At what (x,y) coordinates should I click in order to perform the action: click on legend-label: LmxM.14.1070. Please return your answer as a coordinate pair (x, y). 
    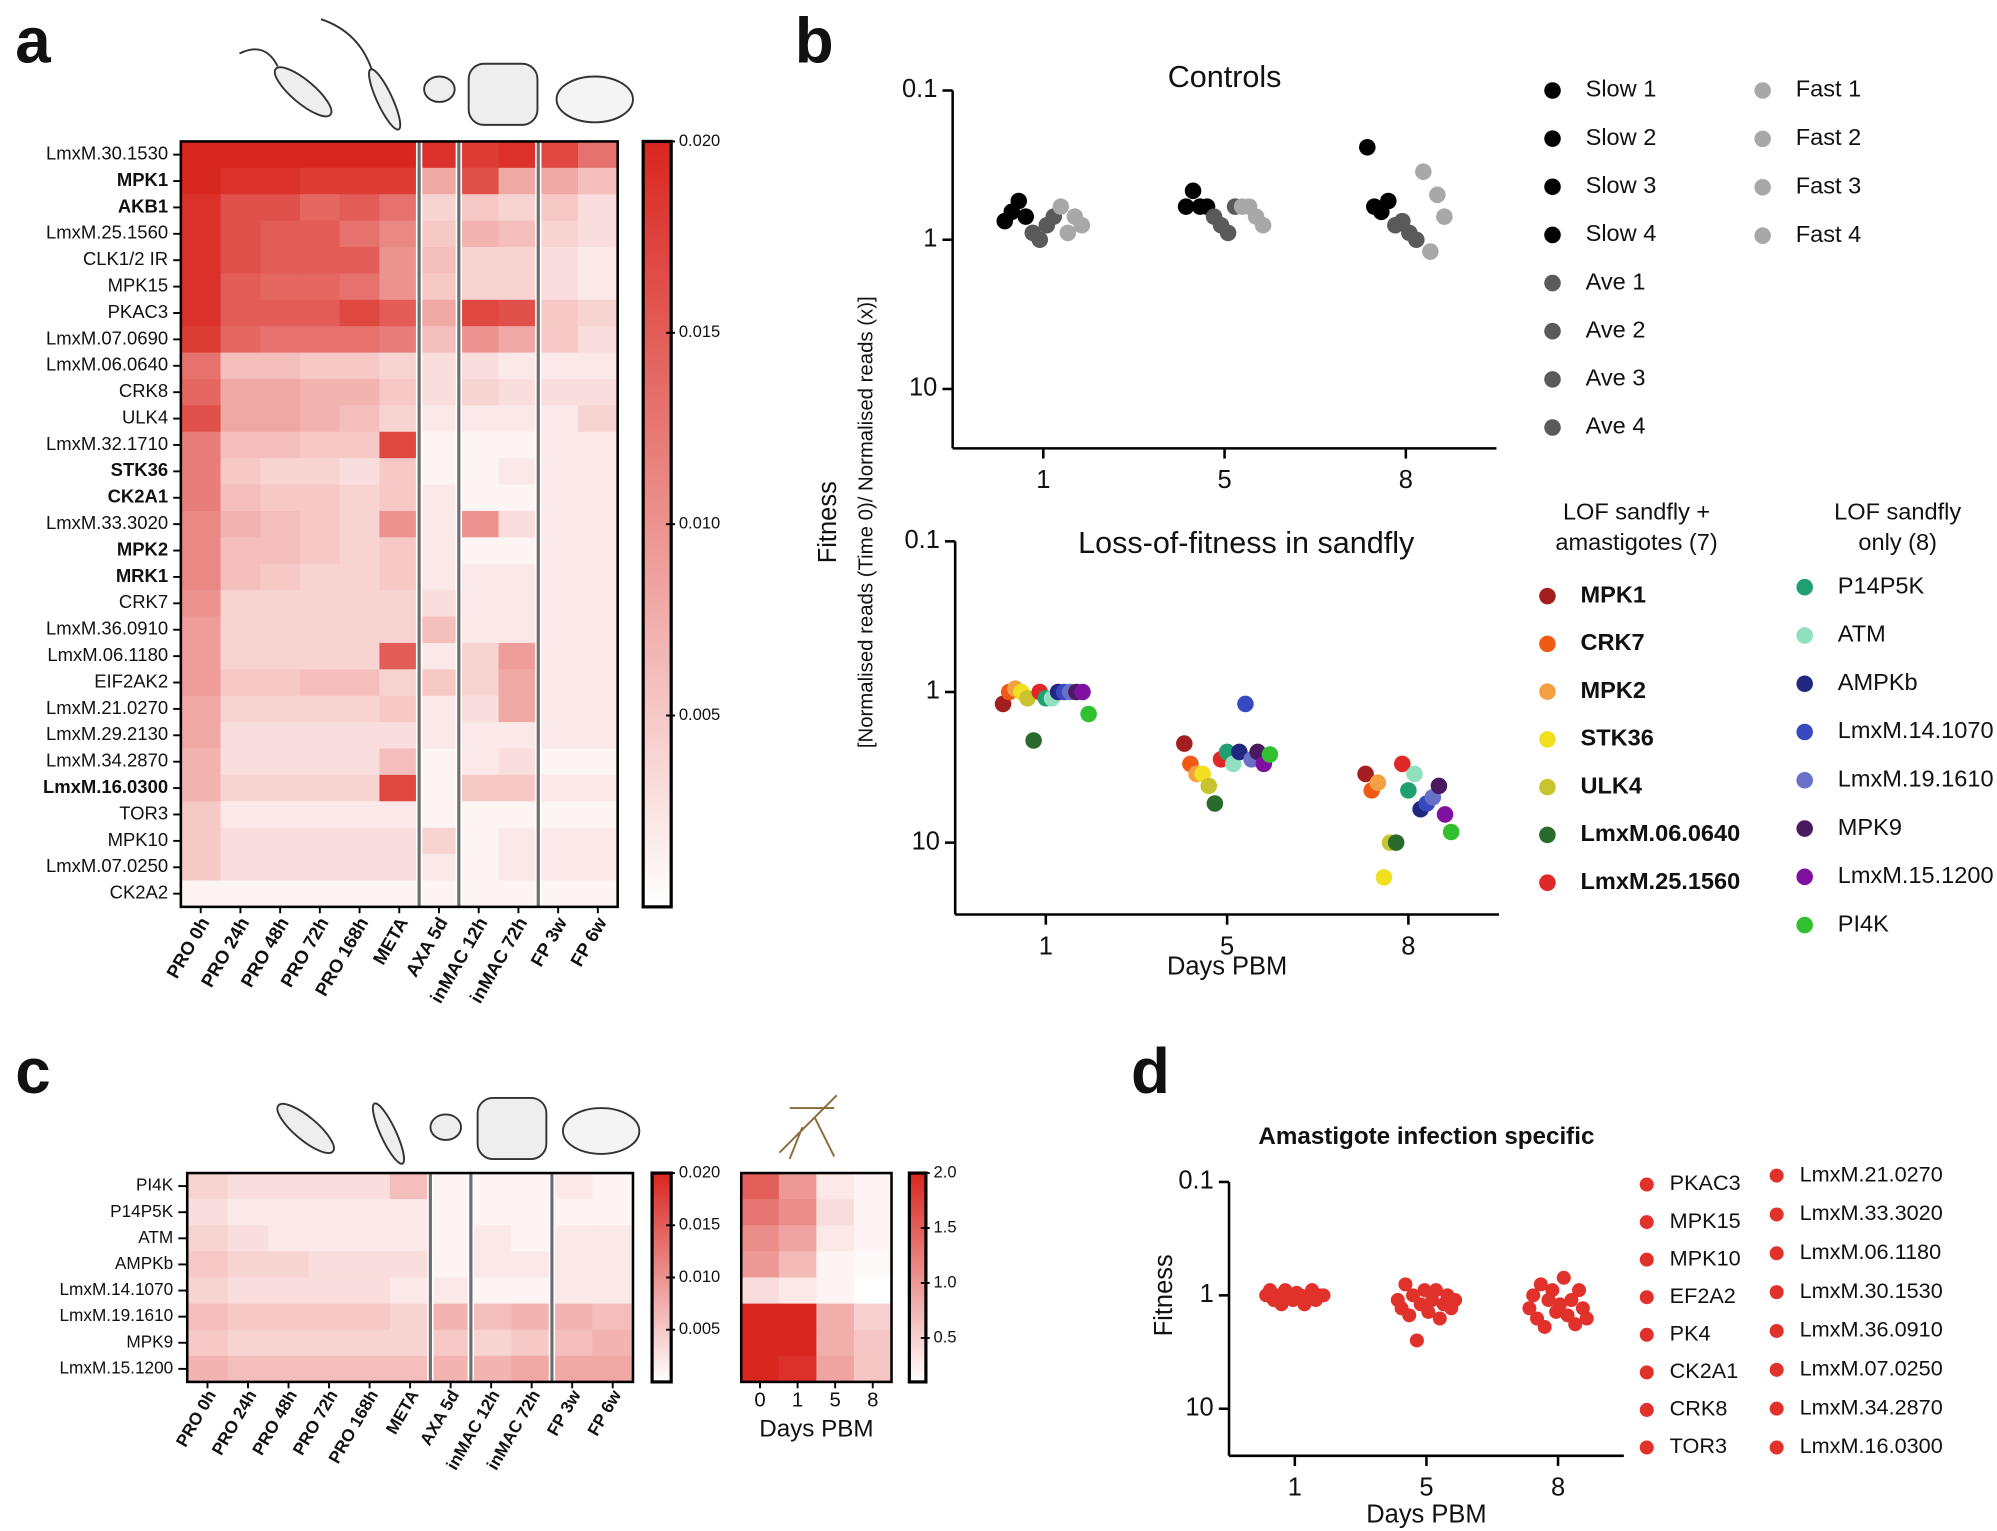
    Looking at the image, I should click on (1916, 730).